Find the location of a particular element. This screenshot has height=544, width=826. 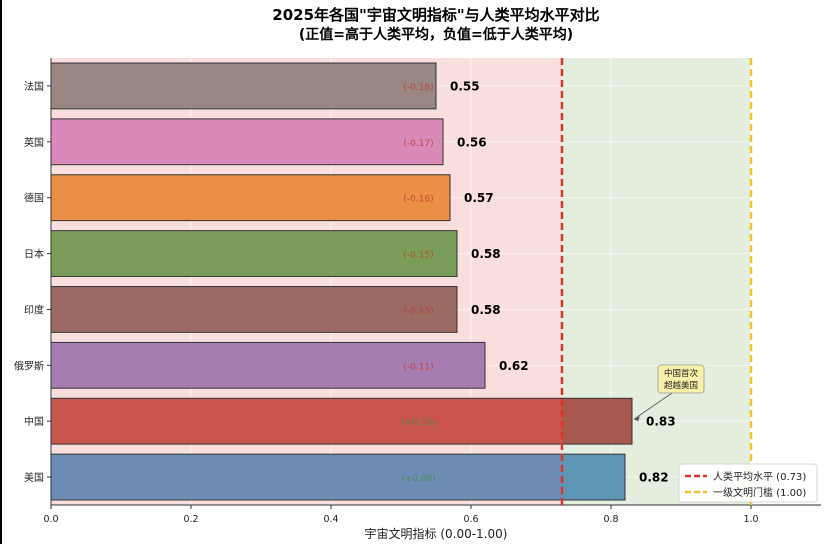

x-tick-label-0: 0.0 is located at coordinates (50, 519).